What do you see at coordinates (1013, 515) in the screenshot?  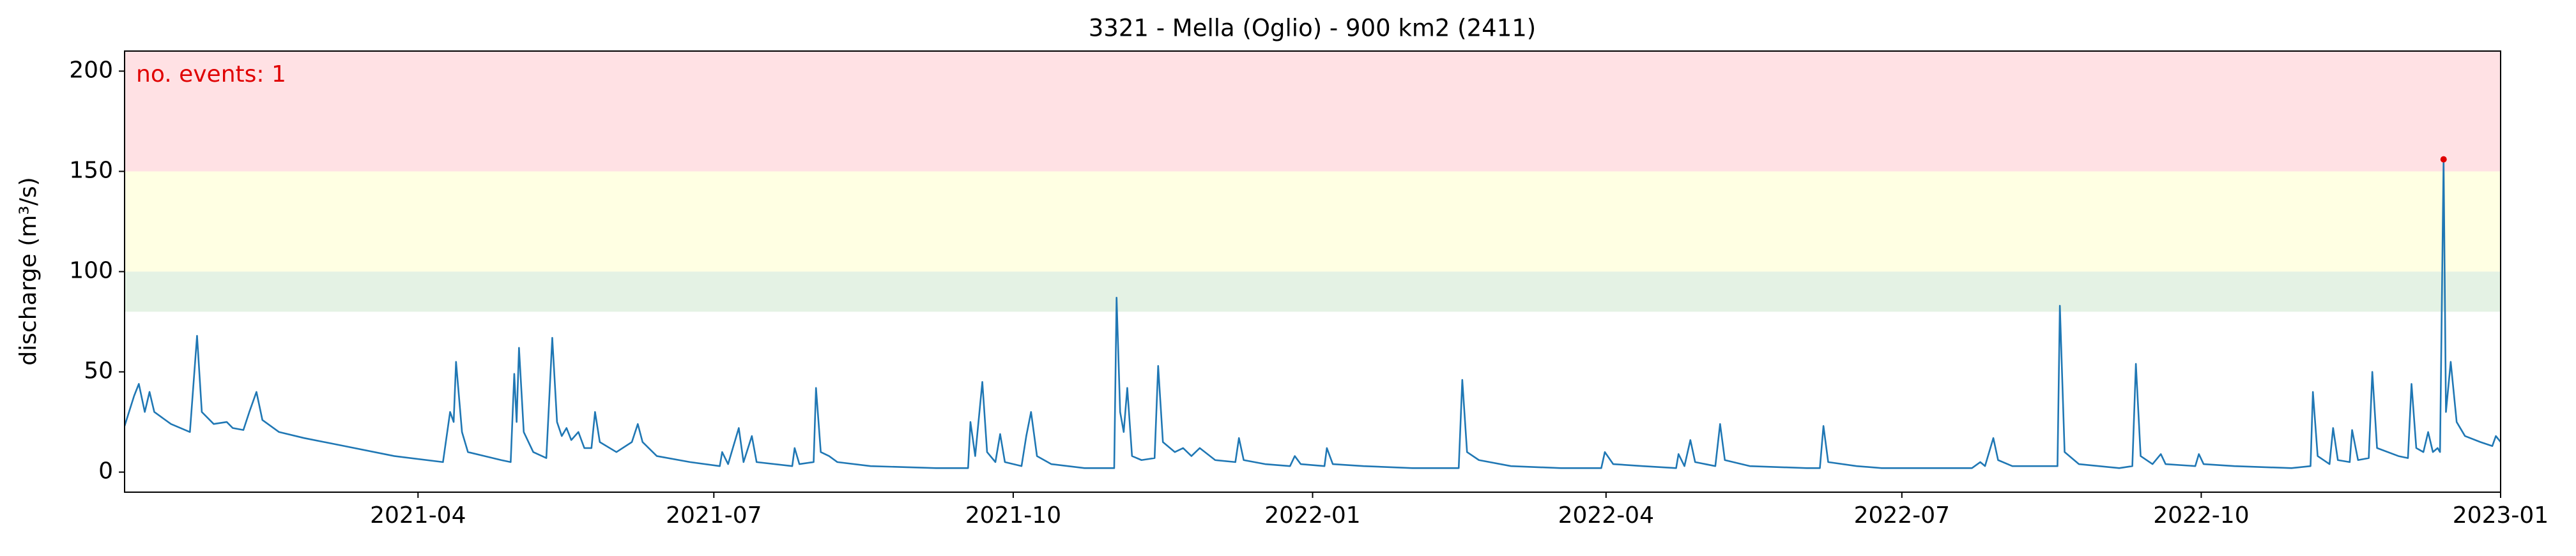 I see `x-tick-label: 2021-10` at bounding box center [1013, 515].